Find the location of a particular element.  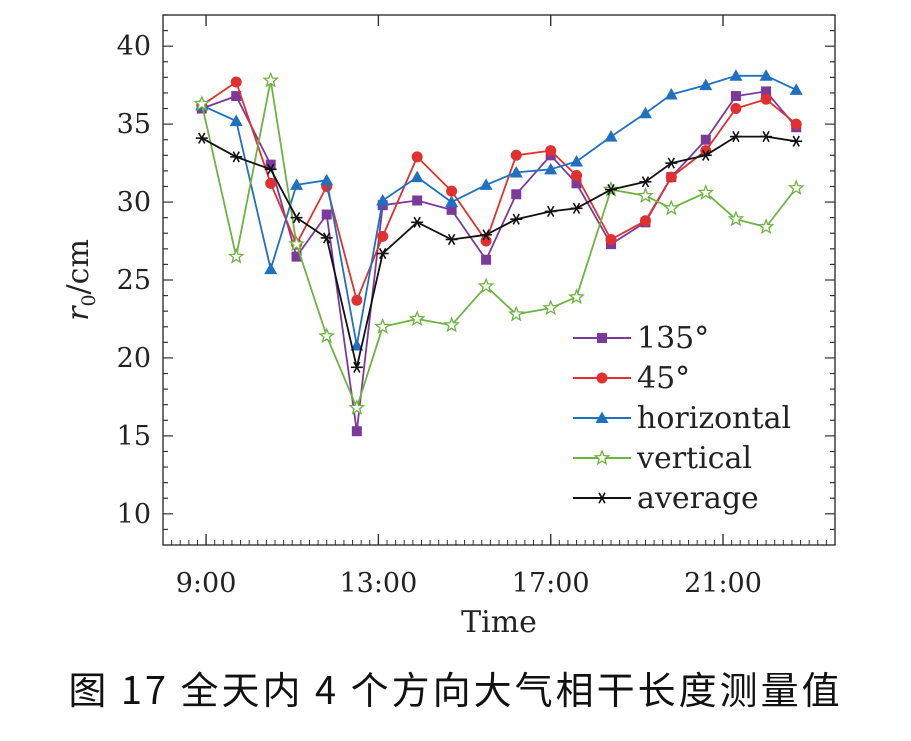

legend-item-average: average is located at coordinates (666, 498).